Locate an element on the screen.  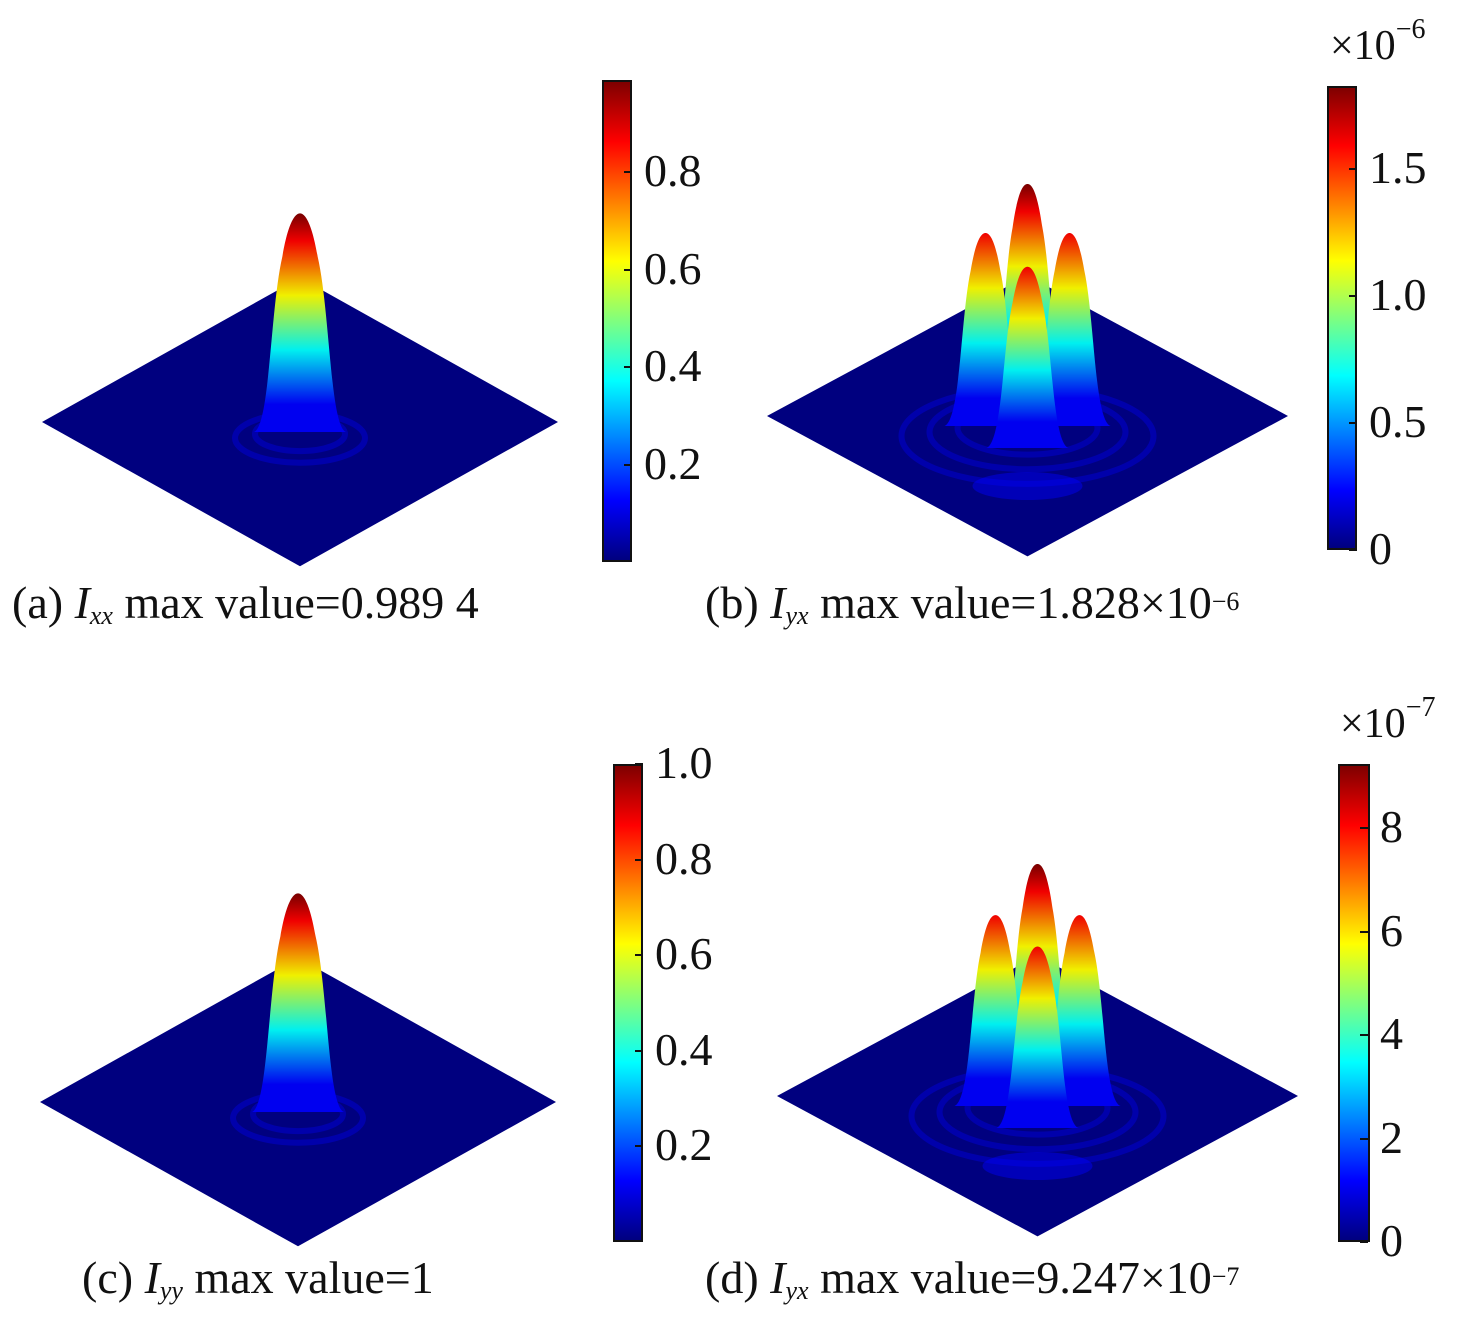
colorbar-ticks-b: 0 0.5 1.0 1.5 is located at coordinates (1377, 329).